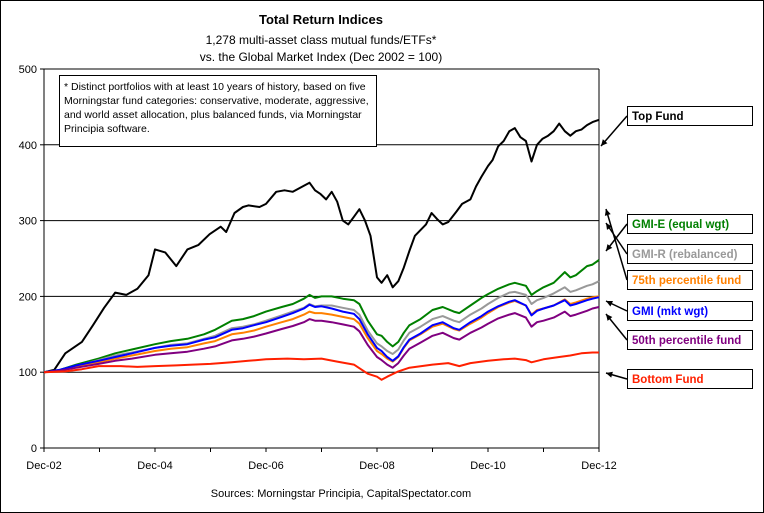  What do you see at coordinates (28, 146) in the screenshot?
I see `y-tick-label-400: 400` at bounding box center [28, 146].